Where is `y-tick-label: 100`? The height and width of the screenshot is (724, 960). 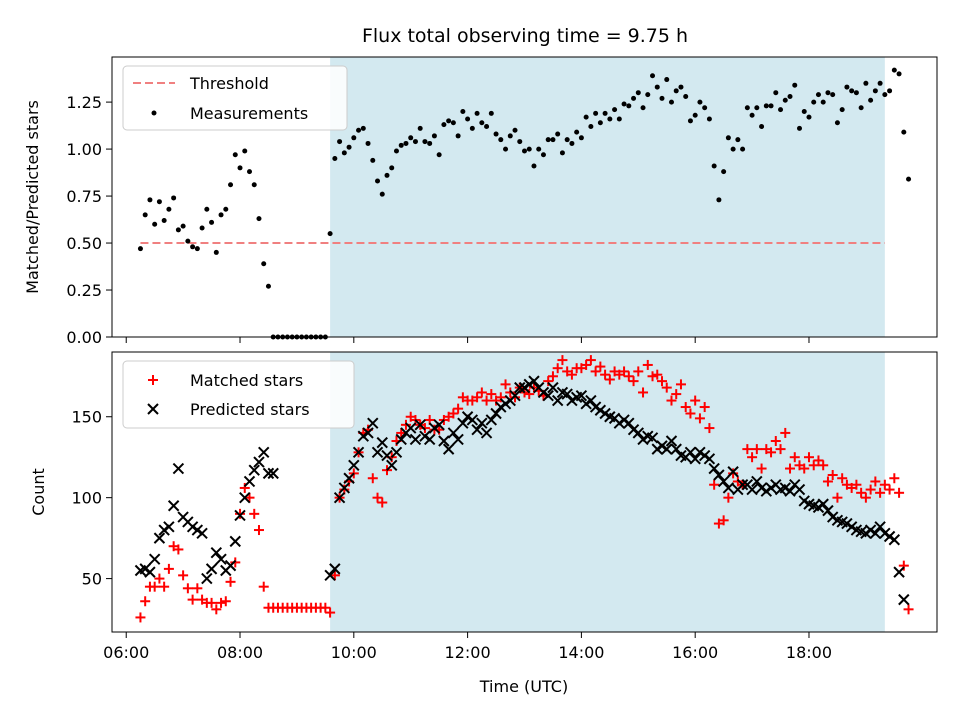 y-tick-label: 100 is located at coordinates (86, 498).